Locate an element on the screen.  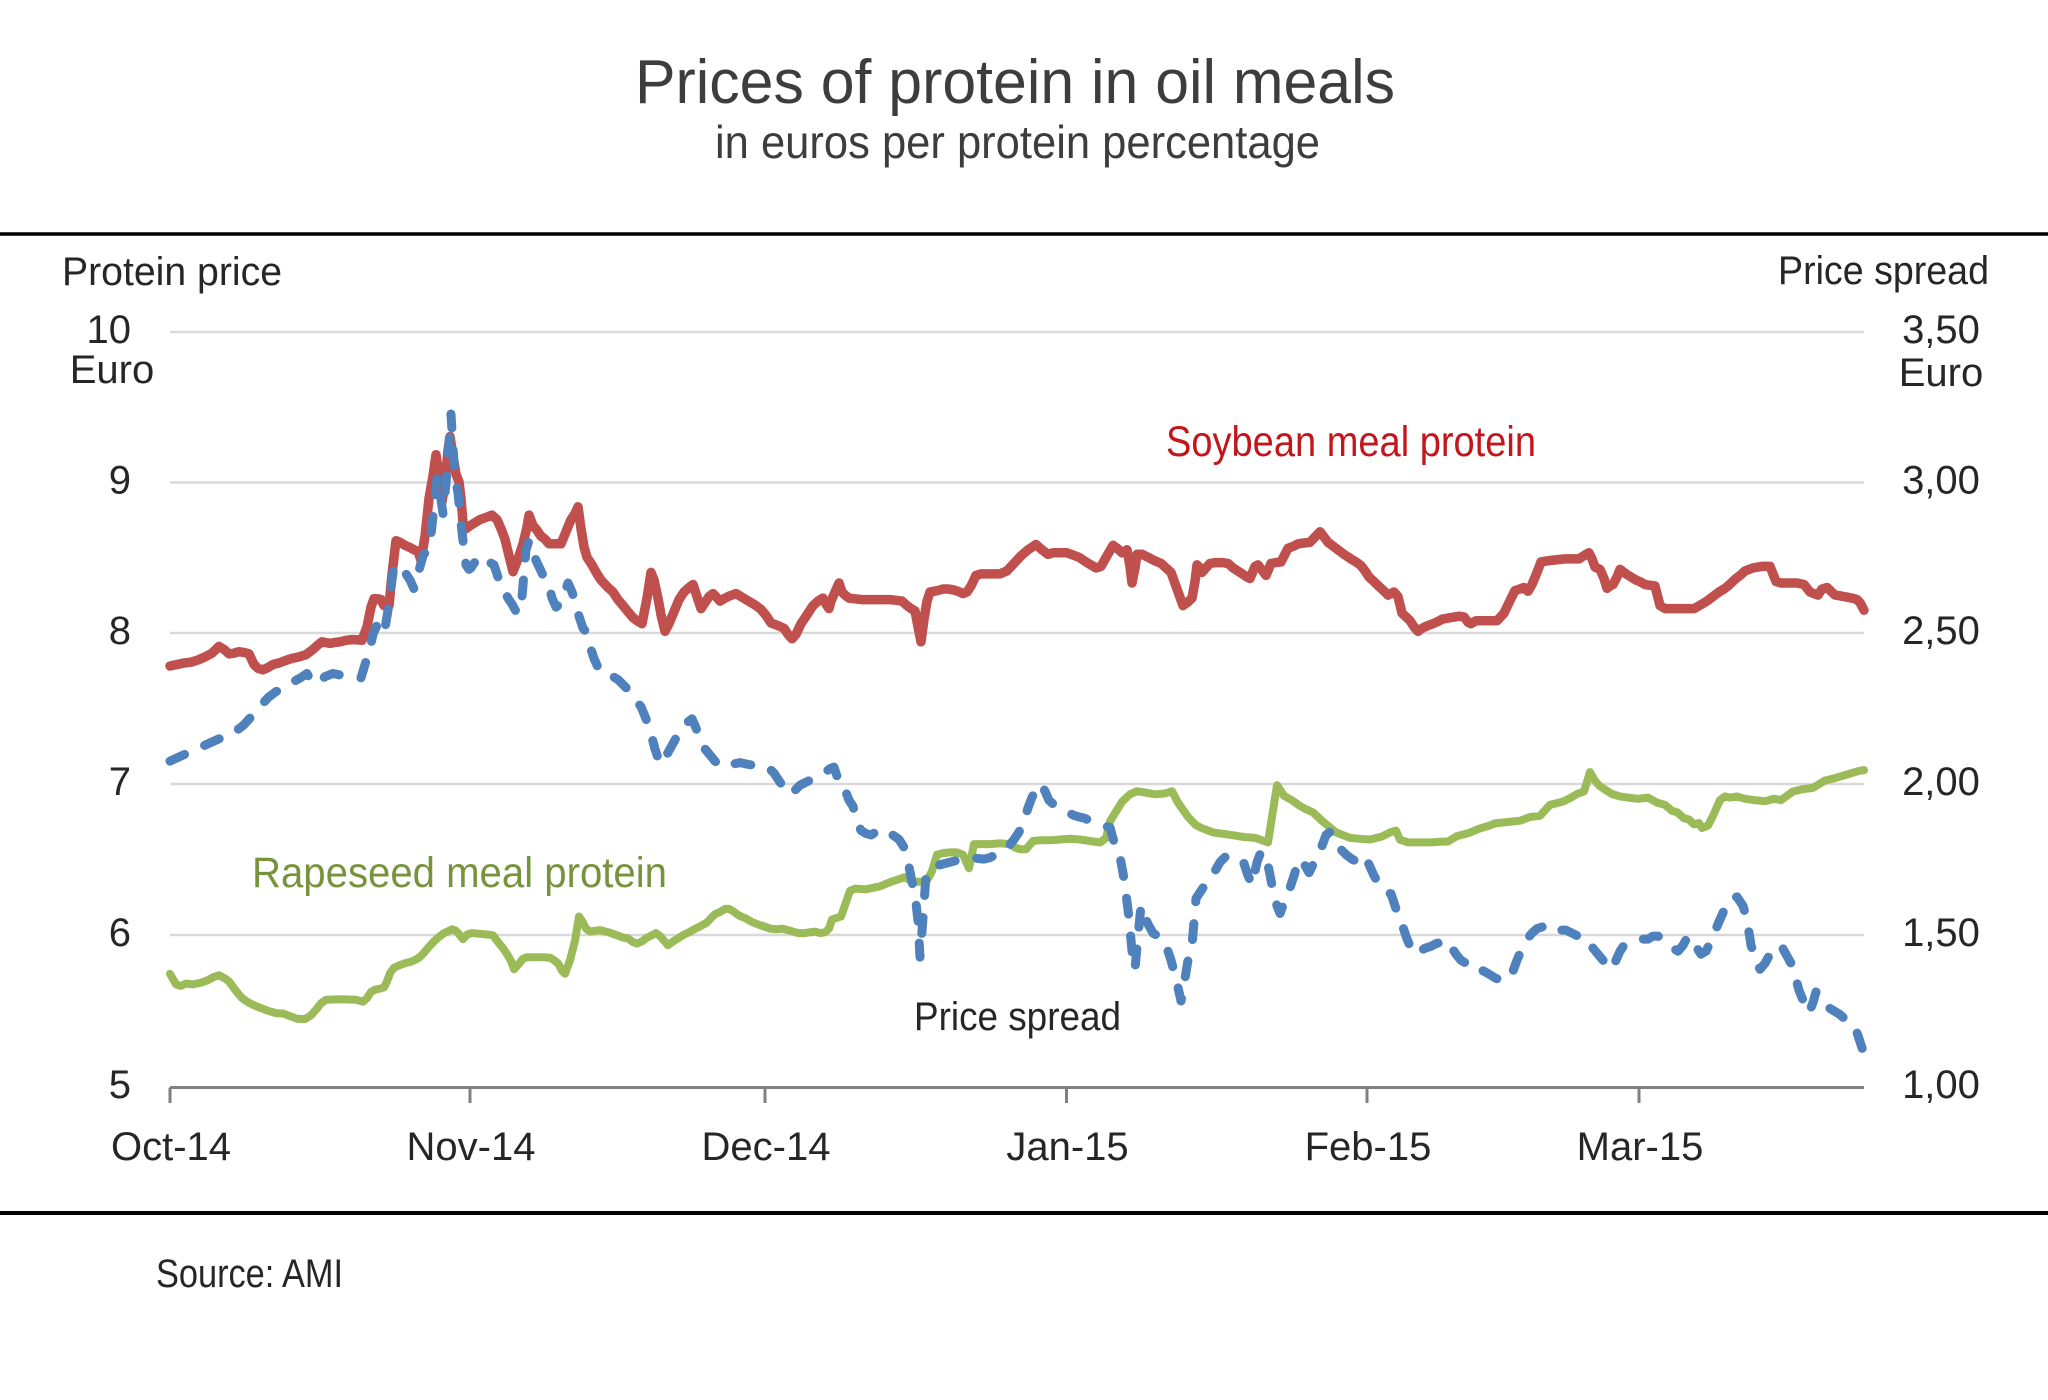
svg-text: 2,50 is located at coordinates (1941, 631).